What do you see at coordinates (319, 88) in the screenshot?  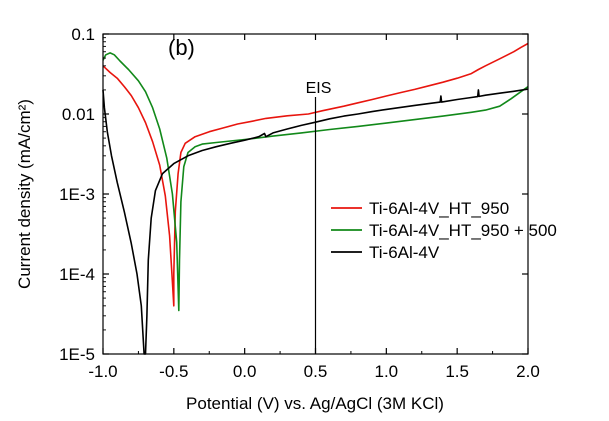 I see `eis-label: EIS` at bounding box center [319, 88].